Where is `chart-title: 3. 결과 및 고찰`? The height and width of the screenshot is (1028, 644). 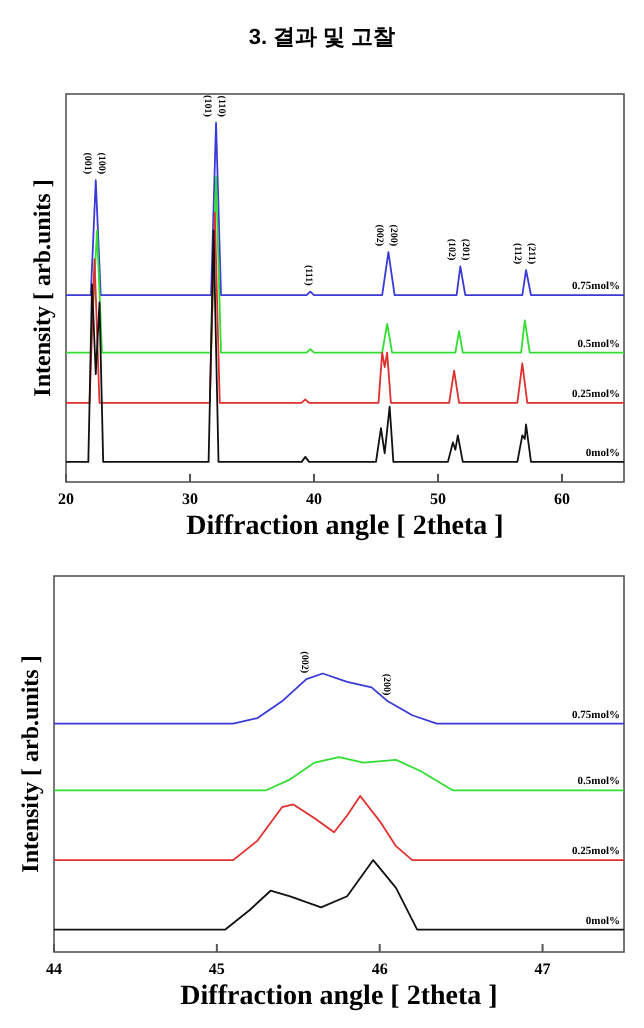 chart-title: 3. 결과 및 고찰 is located at coordinates (322, 38).